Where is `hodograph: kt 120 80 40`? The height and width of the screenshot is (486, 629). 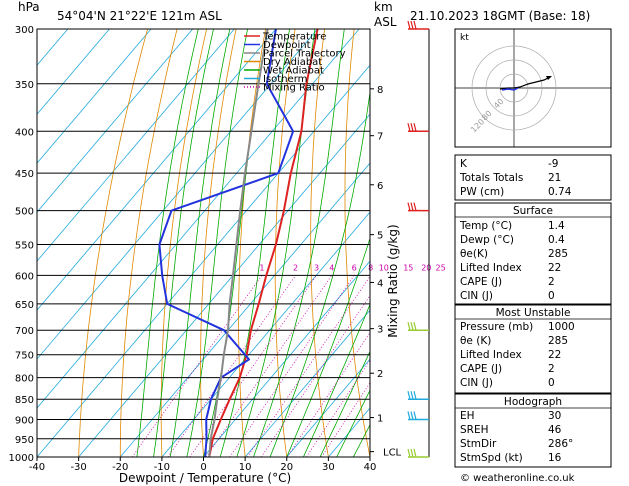
hodograph: kt 120 80 40 is located at coordinates (533, 88).